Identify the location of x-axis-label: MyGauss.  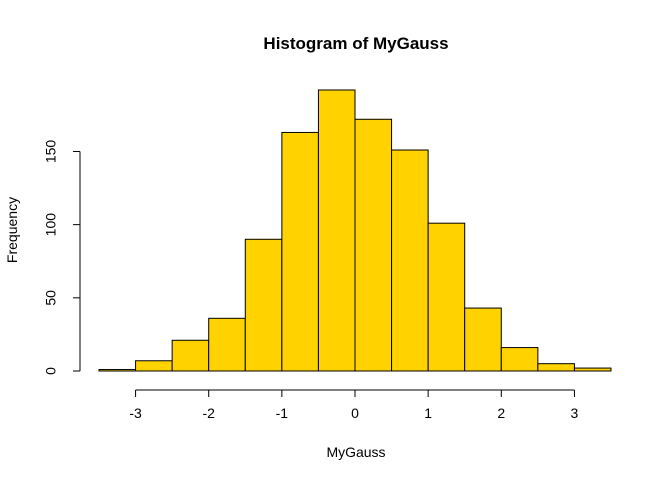
(355, 452).